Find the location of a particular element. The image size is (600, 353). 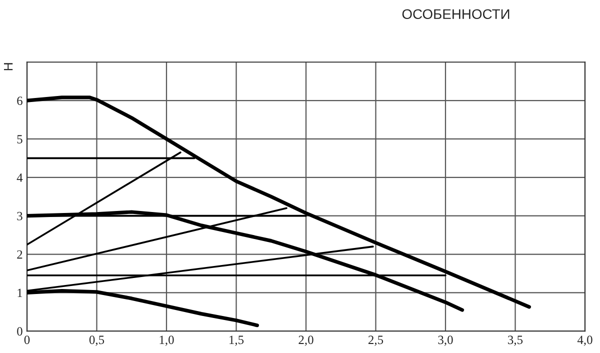

y-tick-label: 1 is located at coordinates (20, 293).